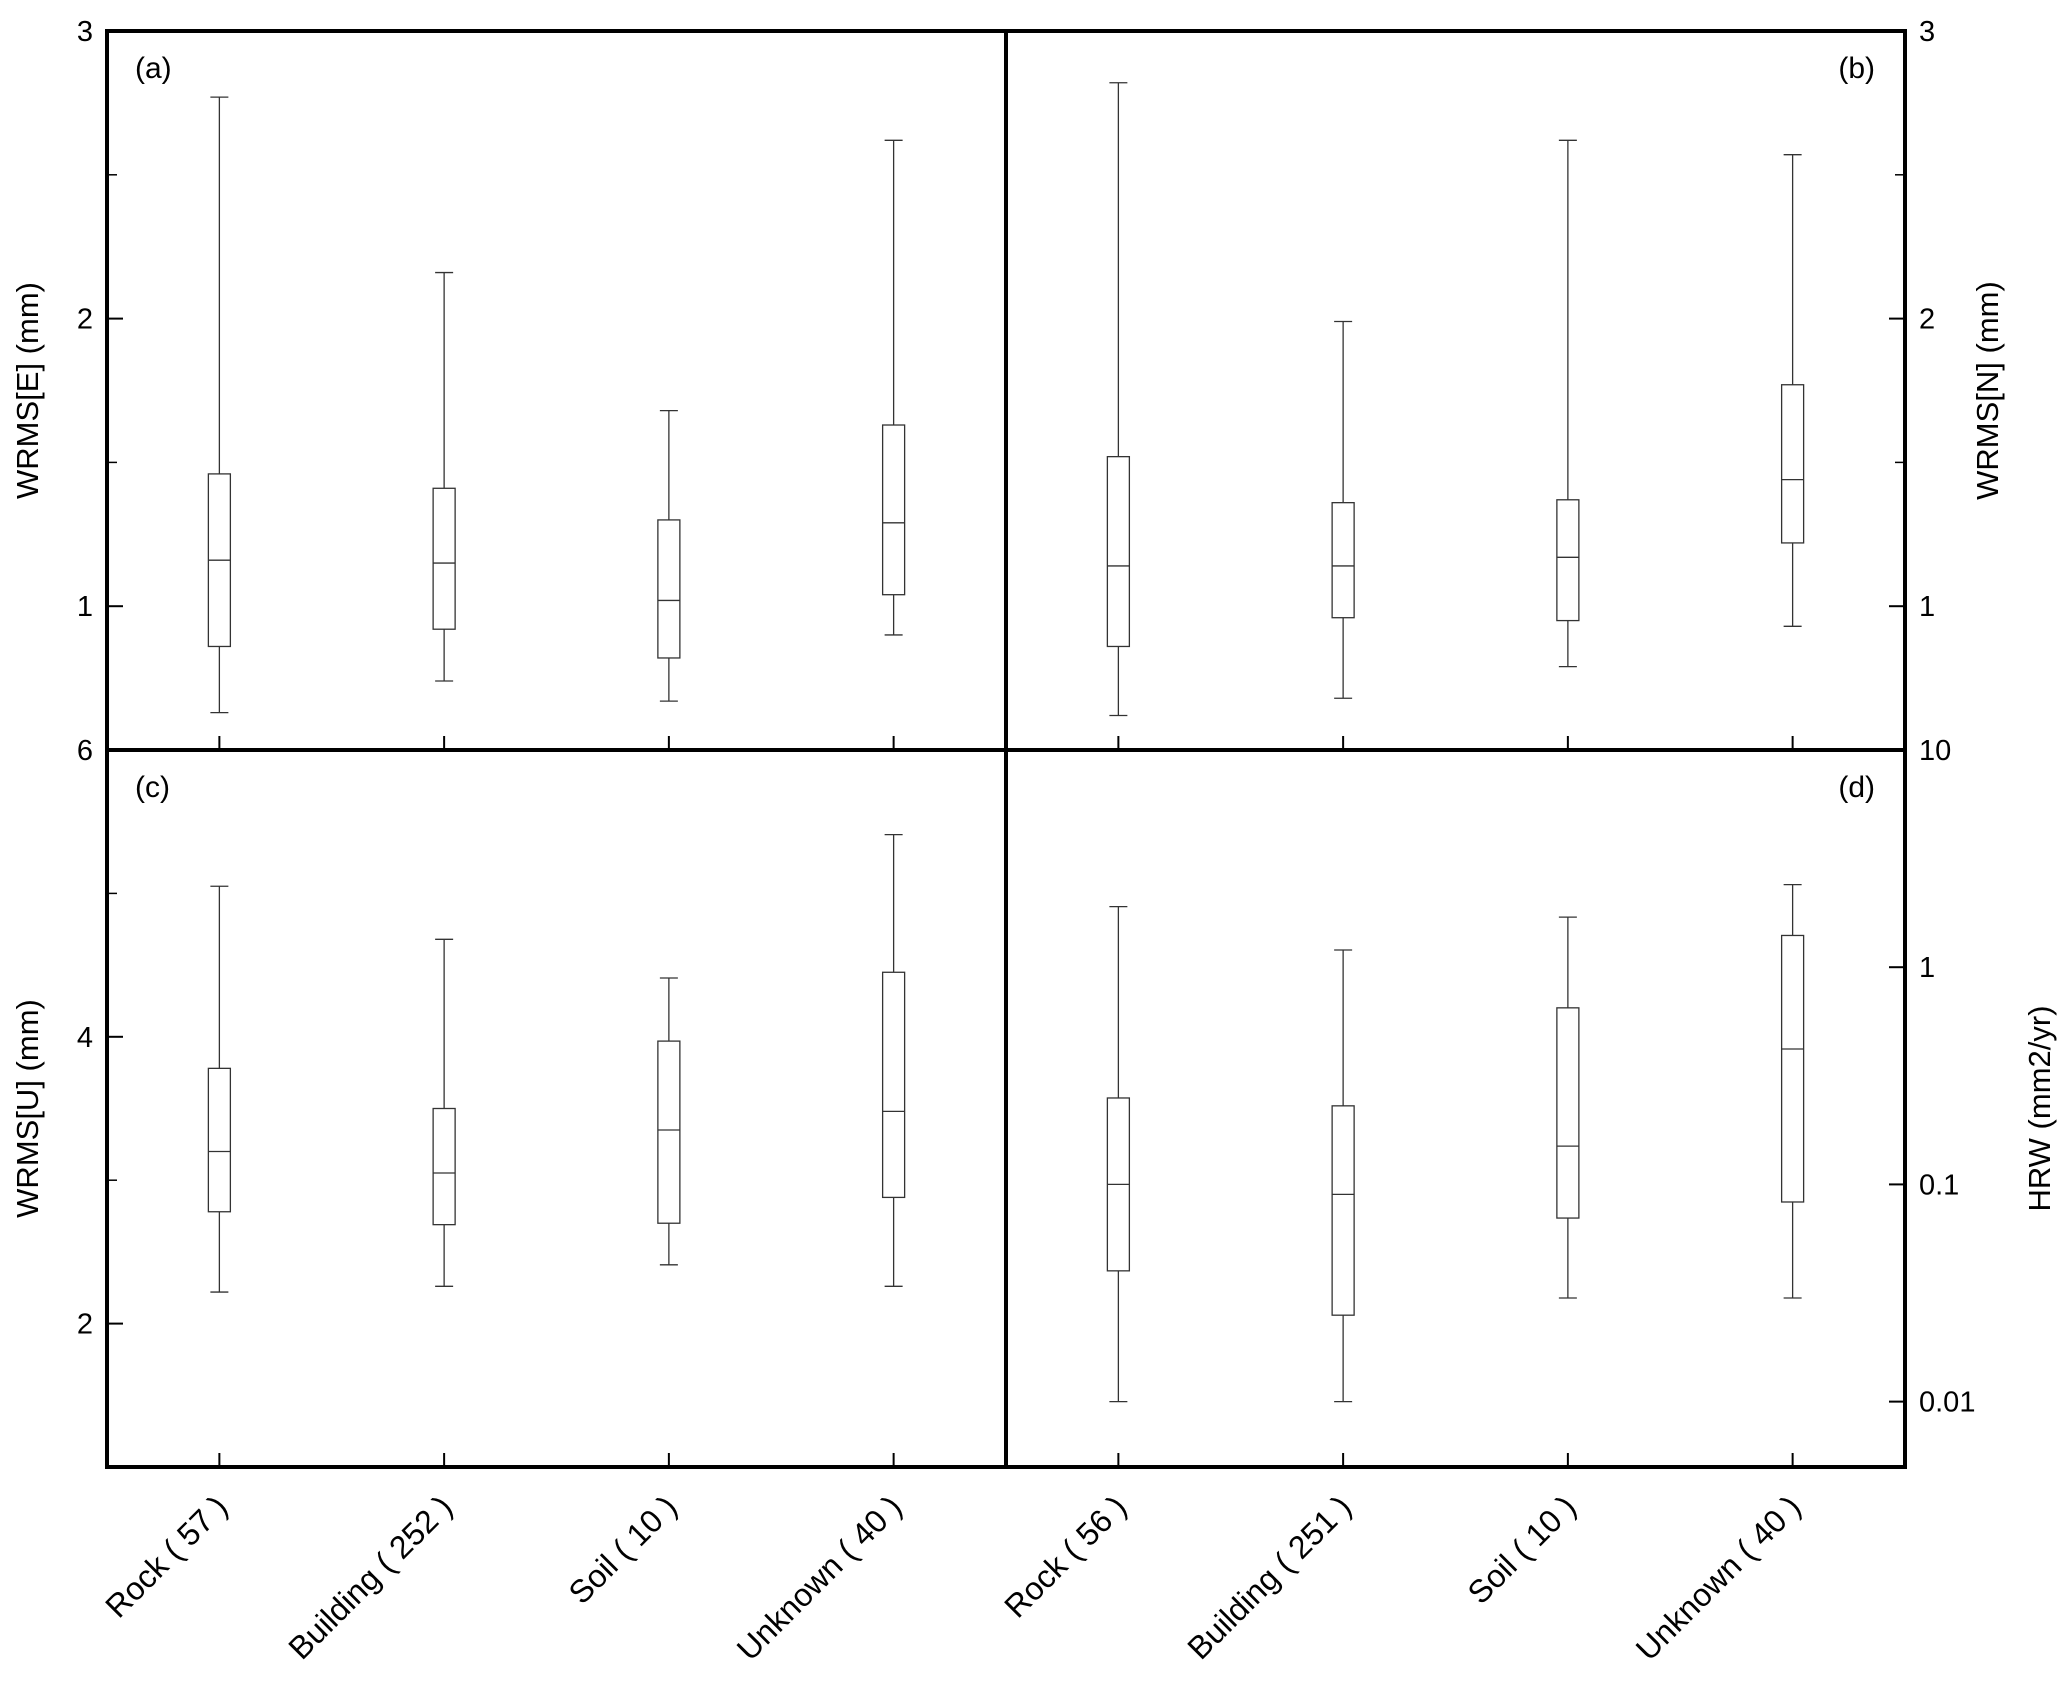  Describe the element at coordinates (1522, 1549) in the screenshot. I see `category-label-d-3: Soil ( 10 )` at that location.